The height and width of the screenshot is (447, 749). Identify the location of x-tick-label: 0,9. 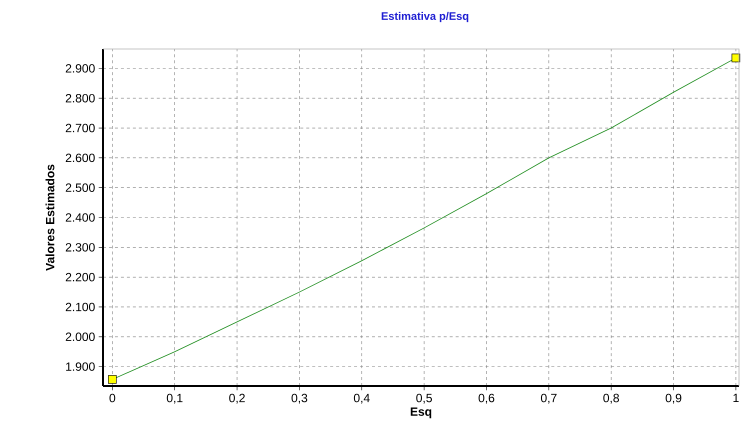
(674, 399).